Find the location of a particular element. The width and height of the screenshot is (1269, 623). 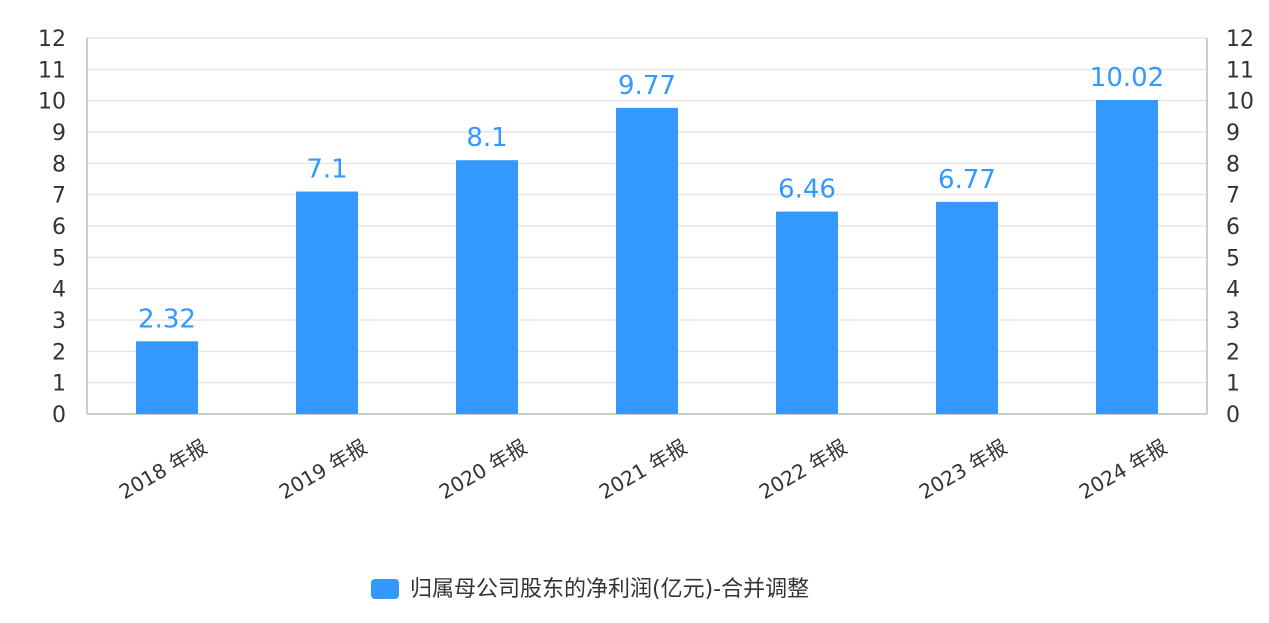

y-tick-label-left: 2 is located at coordinates (59, 352).